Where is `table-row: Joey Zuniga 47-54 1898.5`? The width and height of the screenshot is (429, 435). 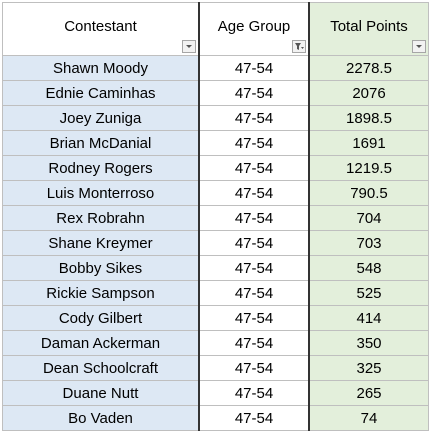 table-row: Joey Zuniga 47-54 1898.5 is located at coordinates (215, 118).